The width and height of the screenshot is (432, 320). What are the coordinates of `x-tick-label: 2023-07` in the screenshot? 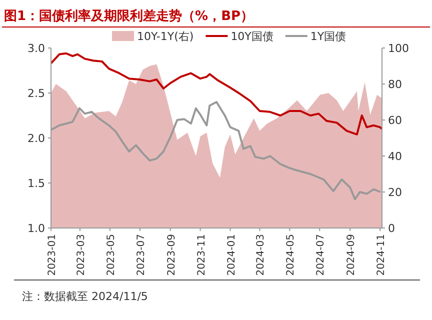 It's located at (141, 255).